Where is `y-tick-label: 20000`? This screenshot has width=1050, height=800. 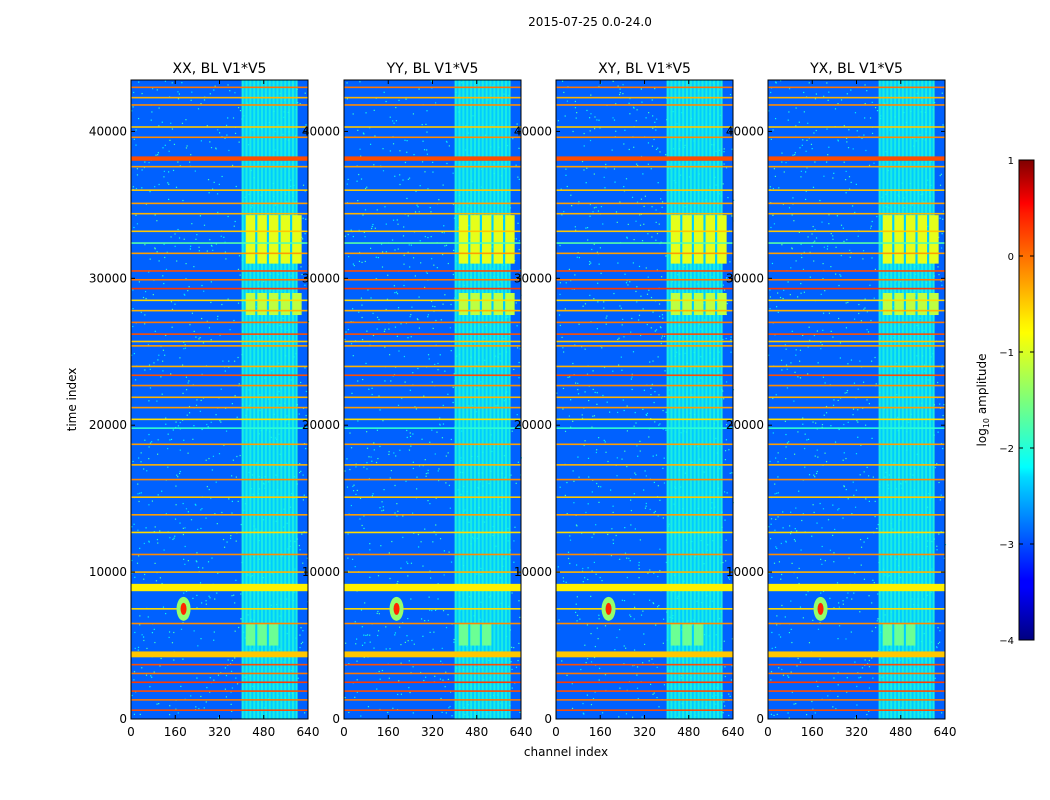
y-tick-label: 20000 is located at coordinates (108, 425).